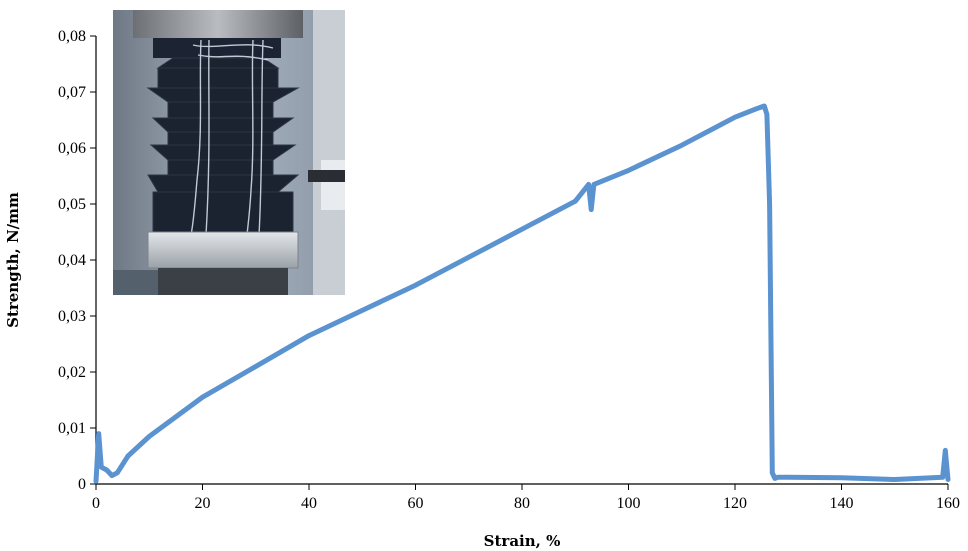  Describe the element at coordinates (72, 36) in the screenshot. I see `y-tick-label: 0,08` at that location.